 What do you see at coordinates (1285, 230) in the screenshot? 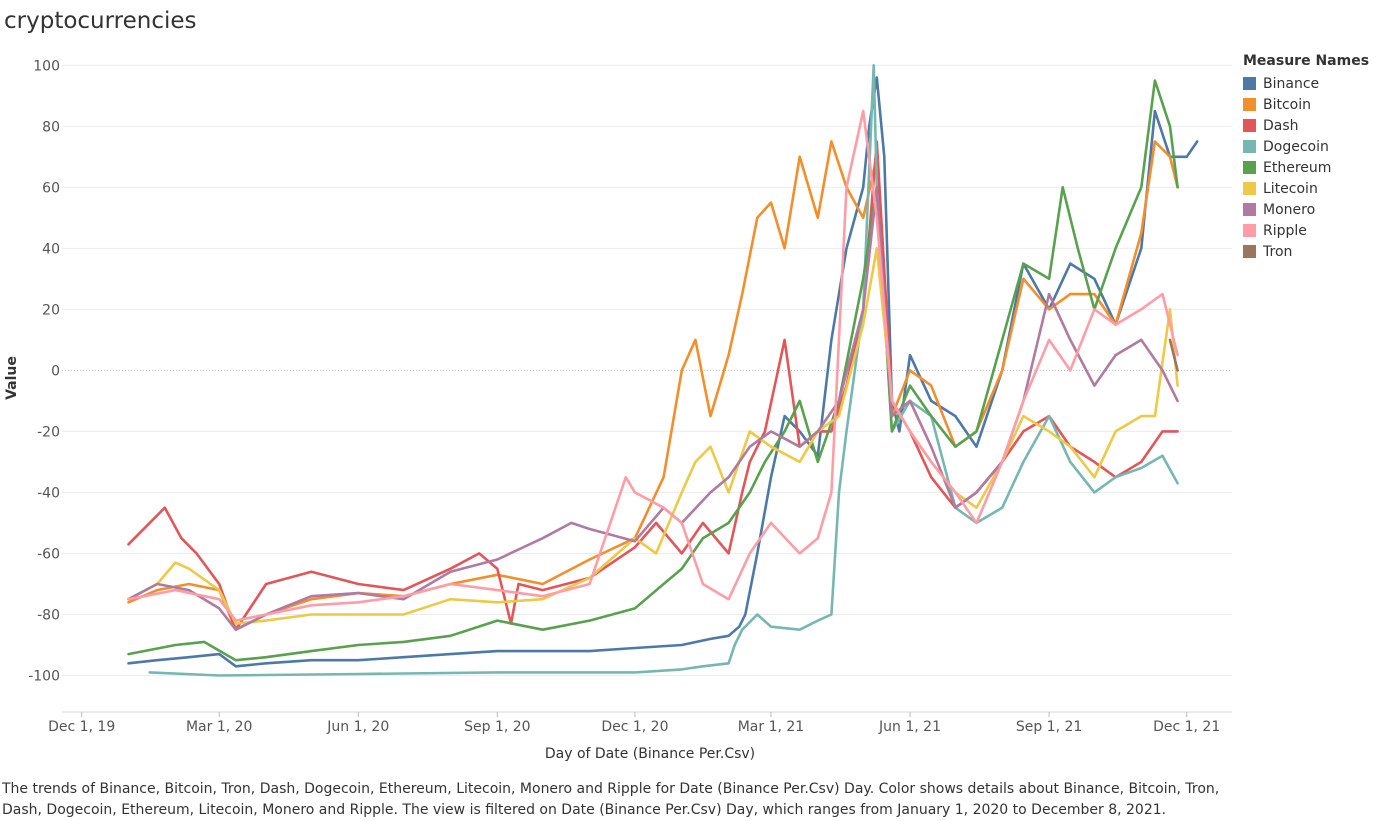
I see `legend-label: Ripple` at bounding box center [1285, 230].